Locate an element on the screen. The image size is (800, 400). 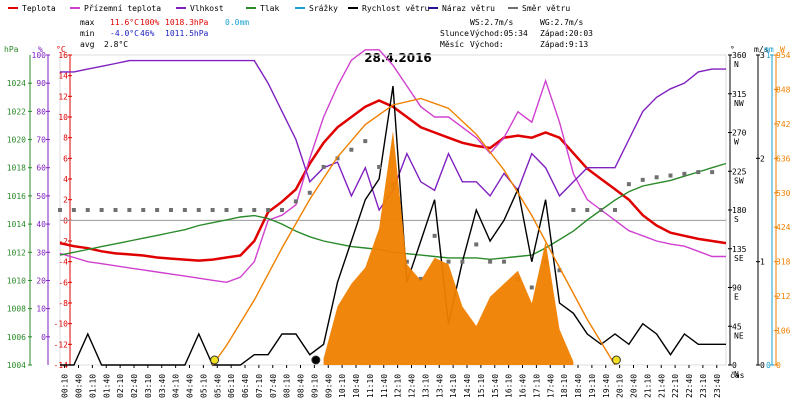
x-tick-label-19: 09:40 is located at coordinates (328, 386).